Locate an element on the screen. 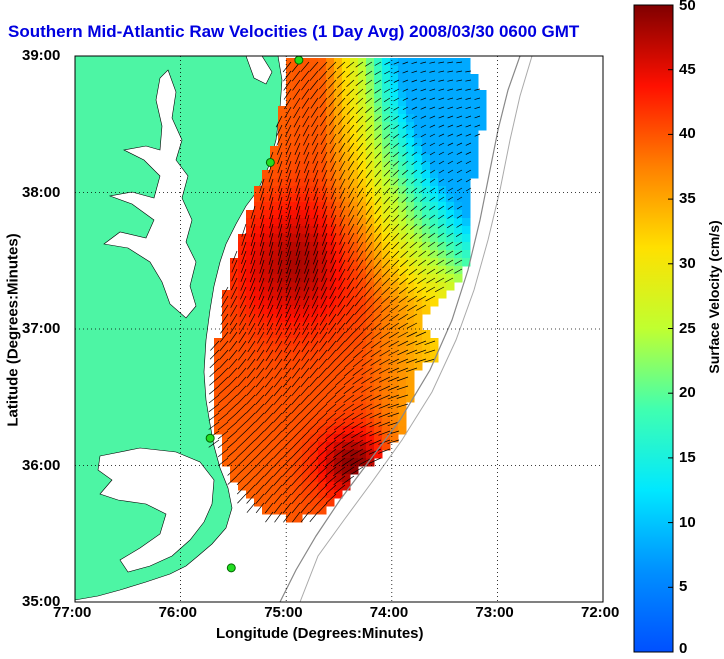 This screenshot has height=659, width=724. station-marker is located at coordinates (231, 568).